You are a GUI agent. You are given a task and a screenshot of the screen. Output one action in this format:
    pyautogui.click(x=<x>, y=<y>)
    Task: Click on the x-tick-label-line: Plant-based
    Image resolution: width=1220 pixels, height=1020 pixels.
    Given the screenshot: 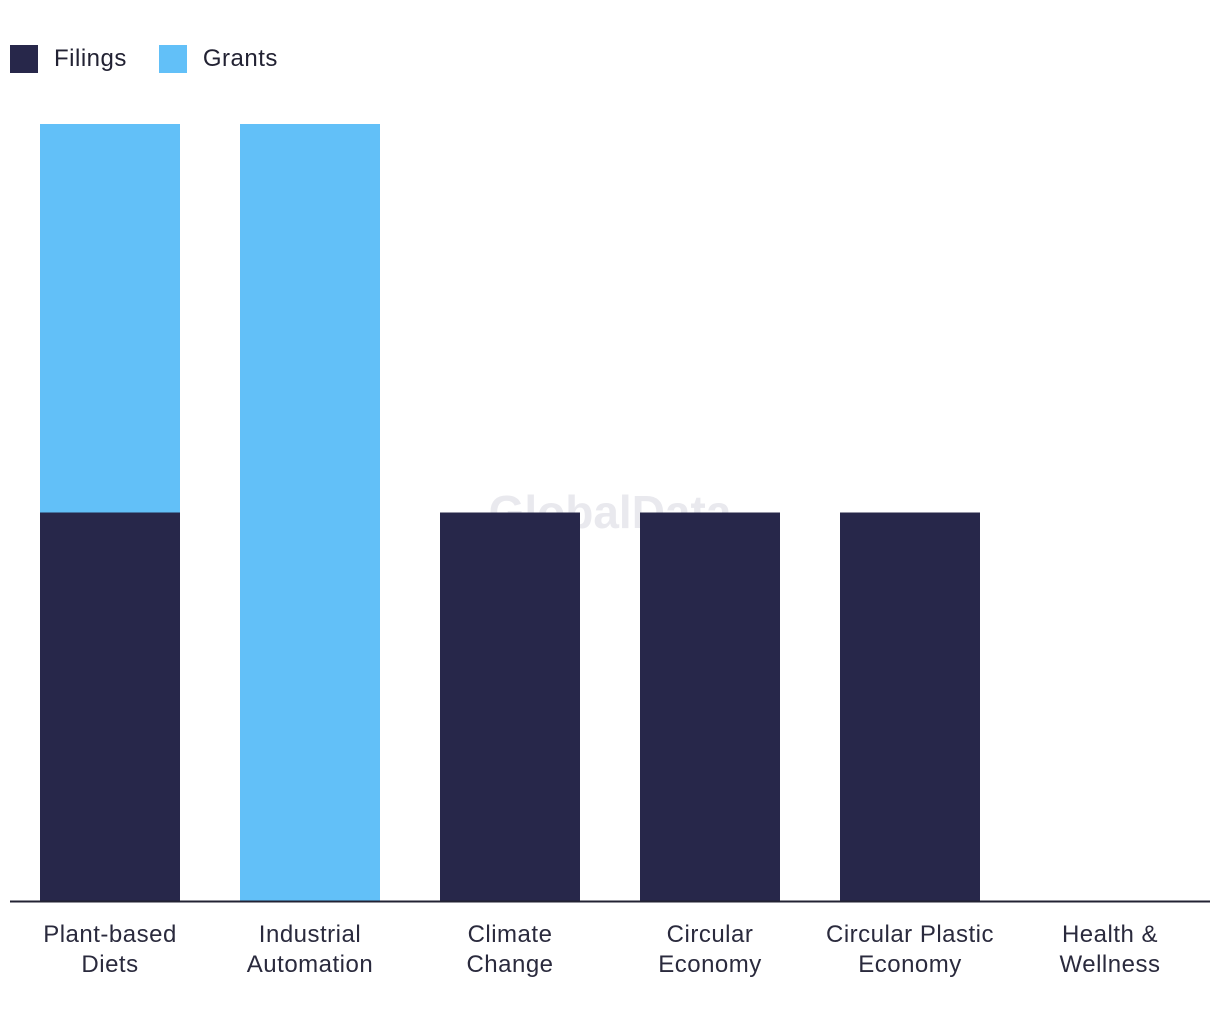 What is the action you would take?
    pyautogui.click(x=110, y=934)
    